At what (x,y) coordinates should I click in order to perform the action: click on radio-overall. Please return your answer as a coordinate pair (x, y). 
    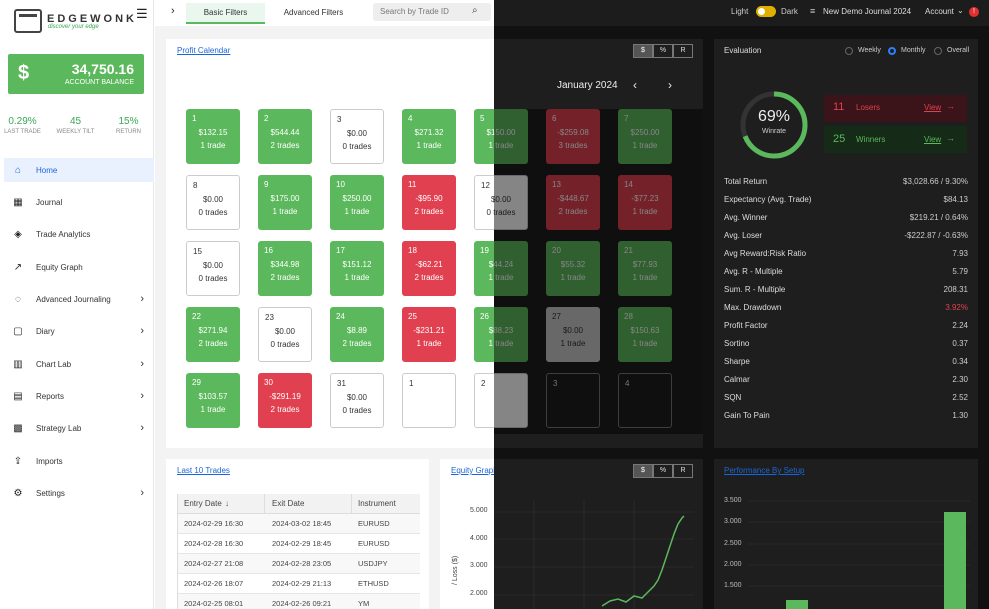
    Looking at the image, I should click on (938, 51).